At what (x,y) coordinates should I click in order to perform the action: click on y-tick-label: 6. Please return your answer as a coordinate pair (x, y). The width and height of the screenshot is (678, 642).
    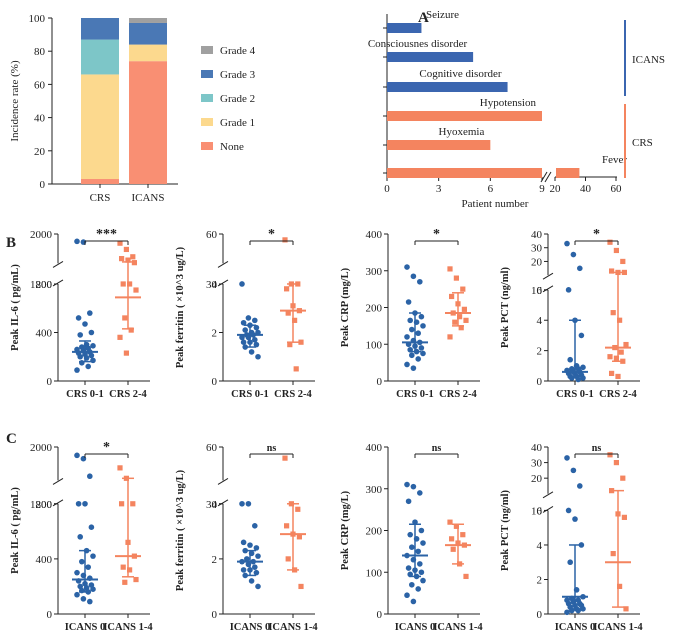
    Looking at the image, I should click on (540, 291).